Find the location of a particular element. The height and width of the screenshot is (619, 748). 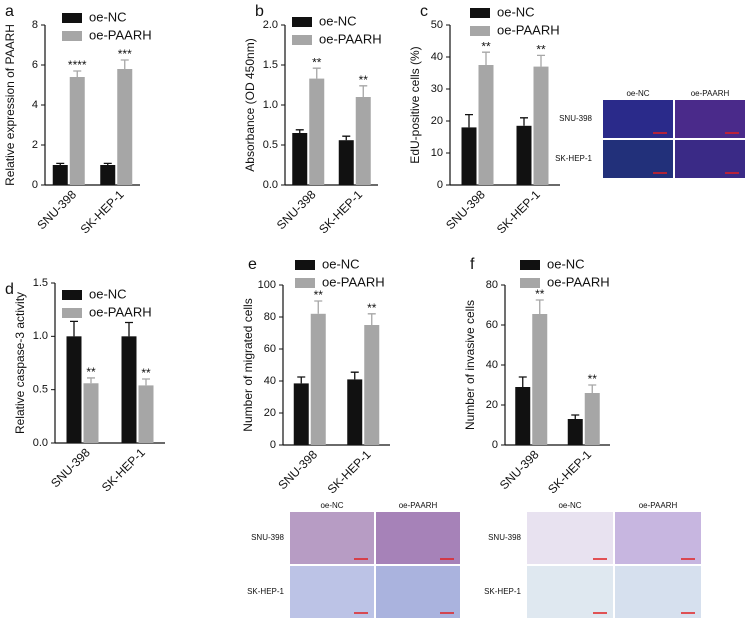

panel-label: d is located at coordinates (9, 289).